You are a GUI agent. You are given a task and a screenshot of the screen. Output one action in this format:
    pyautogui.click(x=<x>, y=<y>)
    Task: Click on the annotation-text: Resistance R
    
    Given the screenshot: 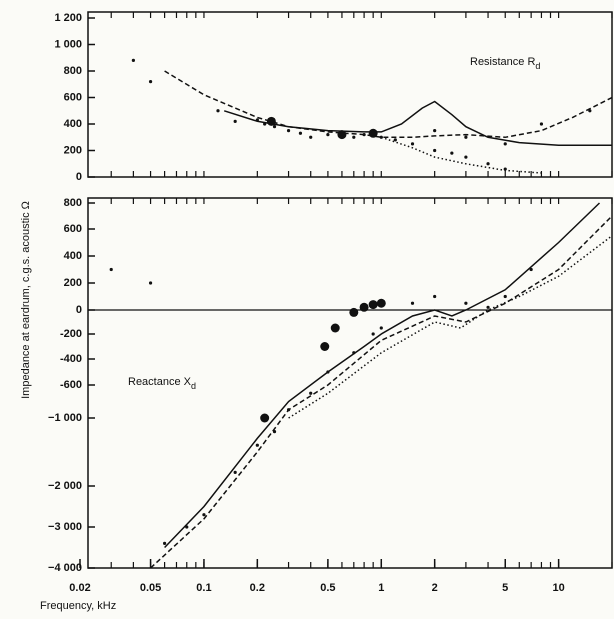 What is the action you would take?
    pyautogui.click(x=502, y=62)
    